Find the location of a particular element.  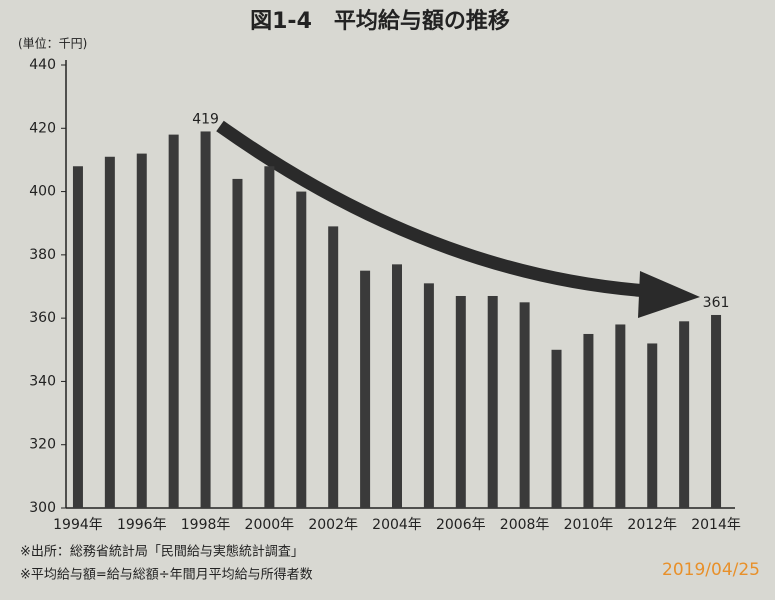

y-tick-label: 300 is located at coordinates (42, 508).